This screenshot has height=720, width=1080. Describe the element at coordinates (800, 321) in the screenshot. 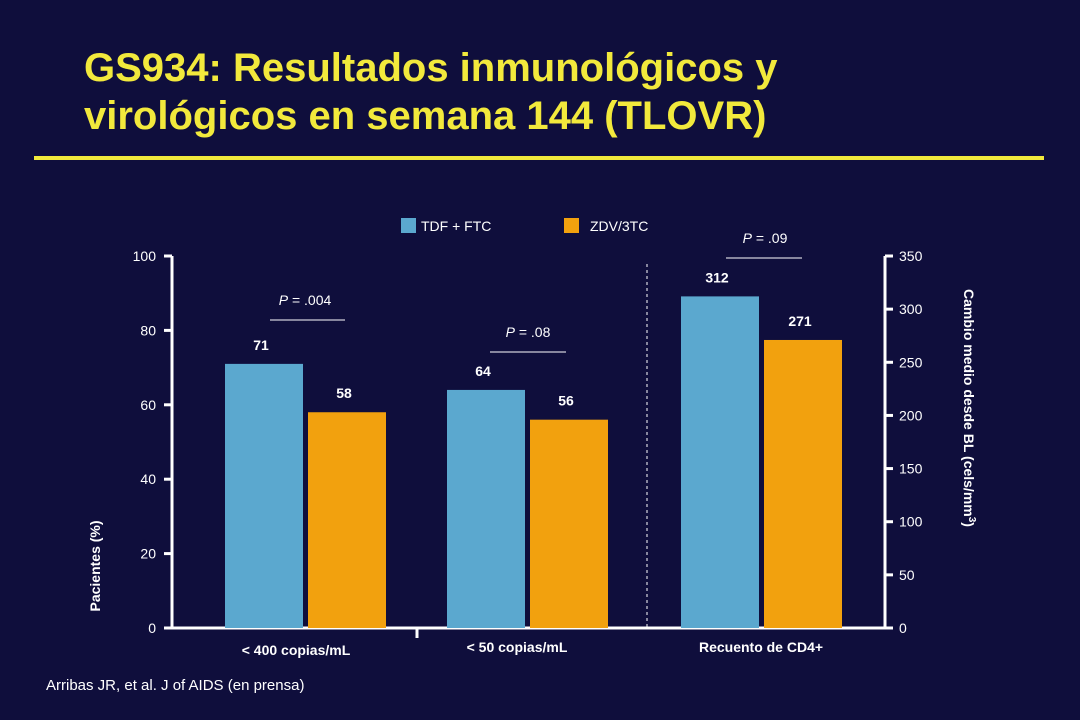

I see `bar-value-label: 271` at that location.